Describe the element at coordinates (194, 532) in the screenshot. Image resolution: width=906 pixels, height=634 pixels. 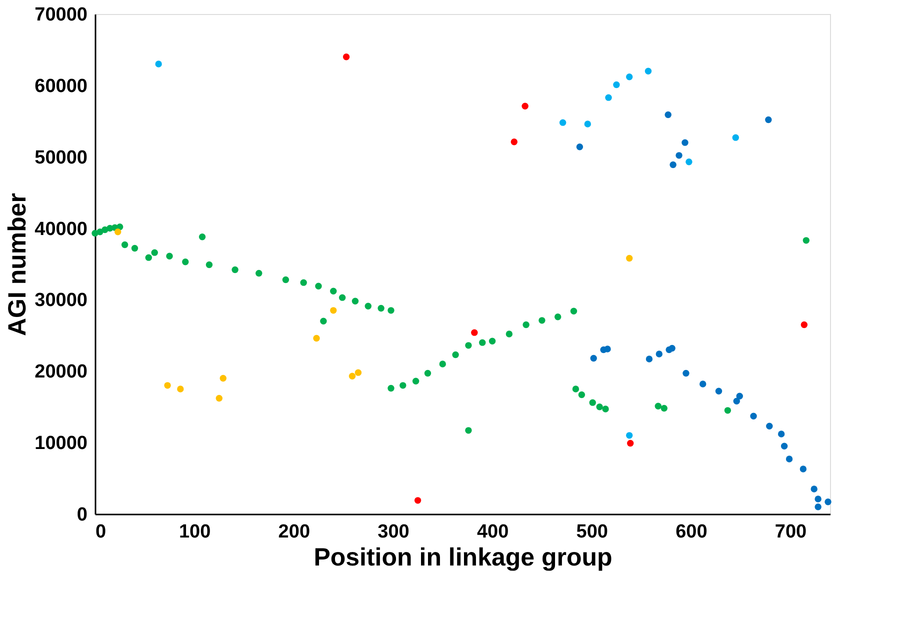
I see `x-tick-label: 100` at that location.